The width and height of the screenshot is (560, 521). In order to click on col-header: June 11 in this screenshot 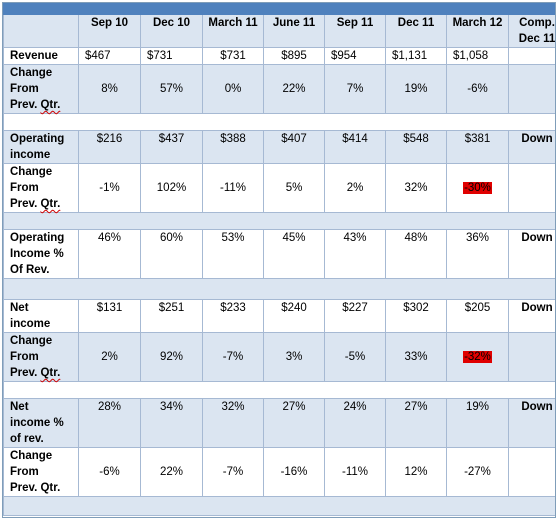, I will do `click(294, 31)`.